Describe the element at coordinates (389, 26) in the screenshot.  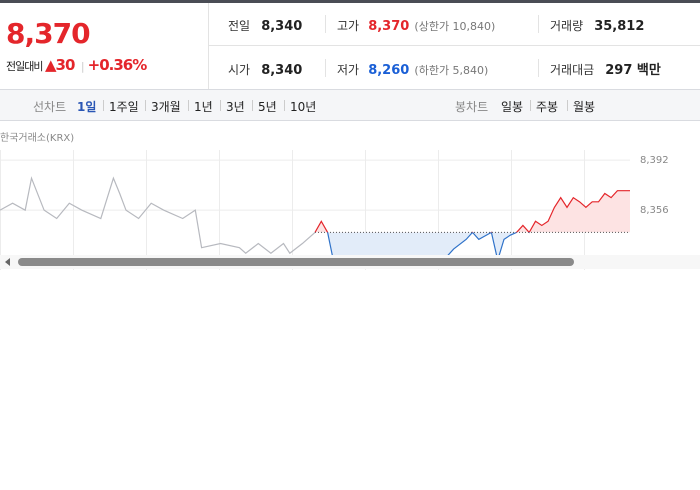
I see `stat-value: 8,370` at that location.